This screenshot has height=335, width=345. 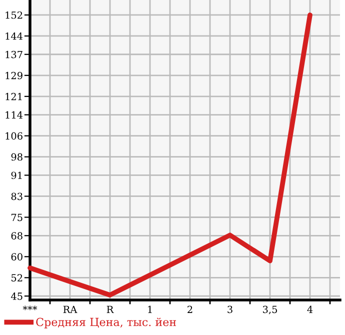 What do you see at coordinates (14, 36) in the screenshot?
I see `y-tick-label: 144` at bounding box center [14, 36].